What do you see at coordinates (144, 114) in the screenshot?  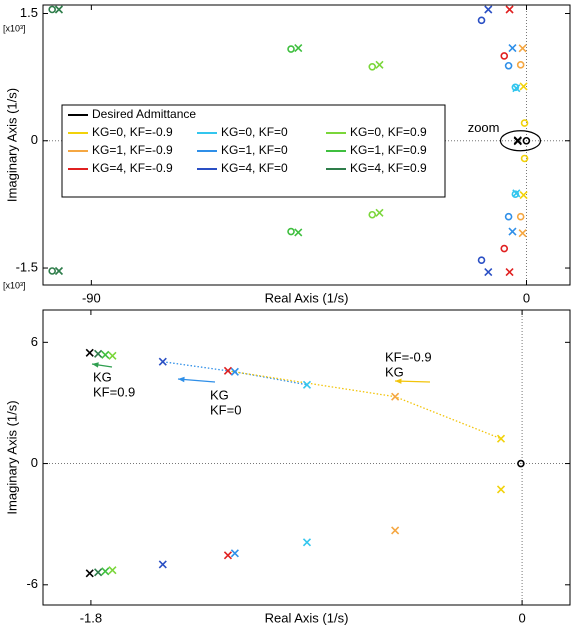 I see `legend-label: Desired Admittance` at bounding box center [144, 114].